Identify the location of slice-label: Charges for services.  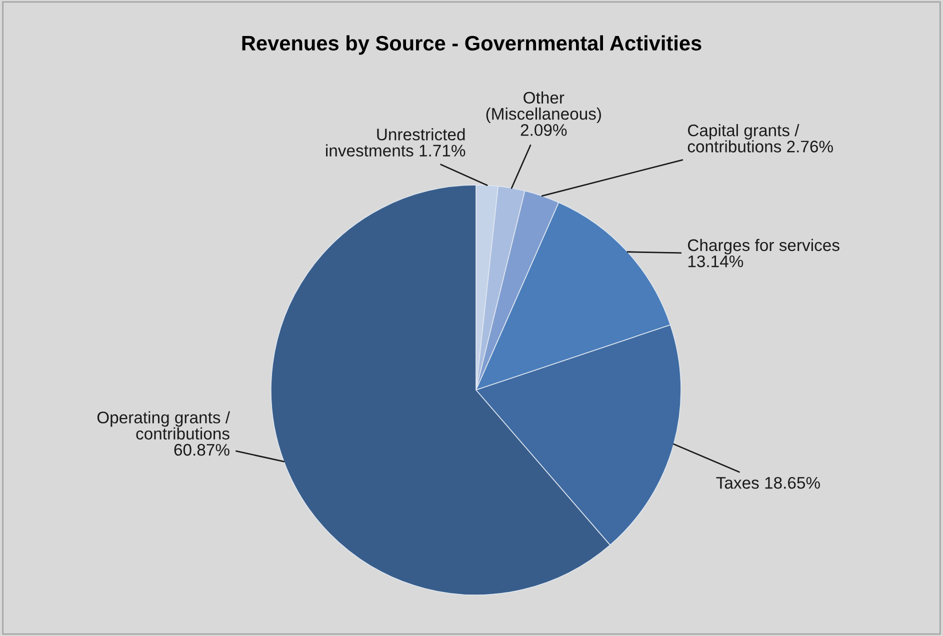
(764, 246).